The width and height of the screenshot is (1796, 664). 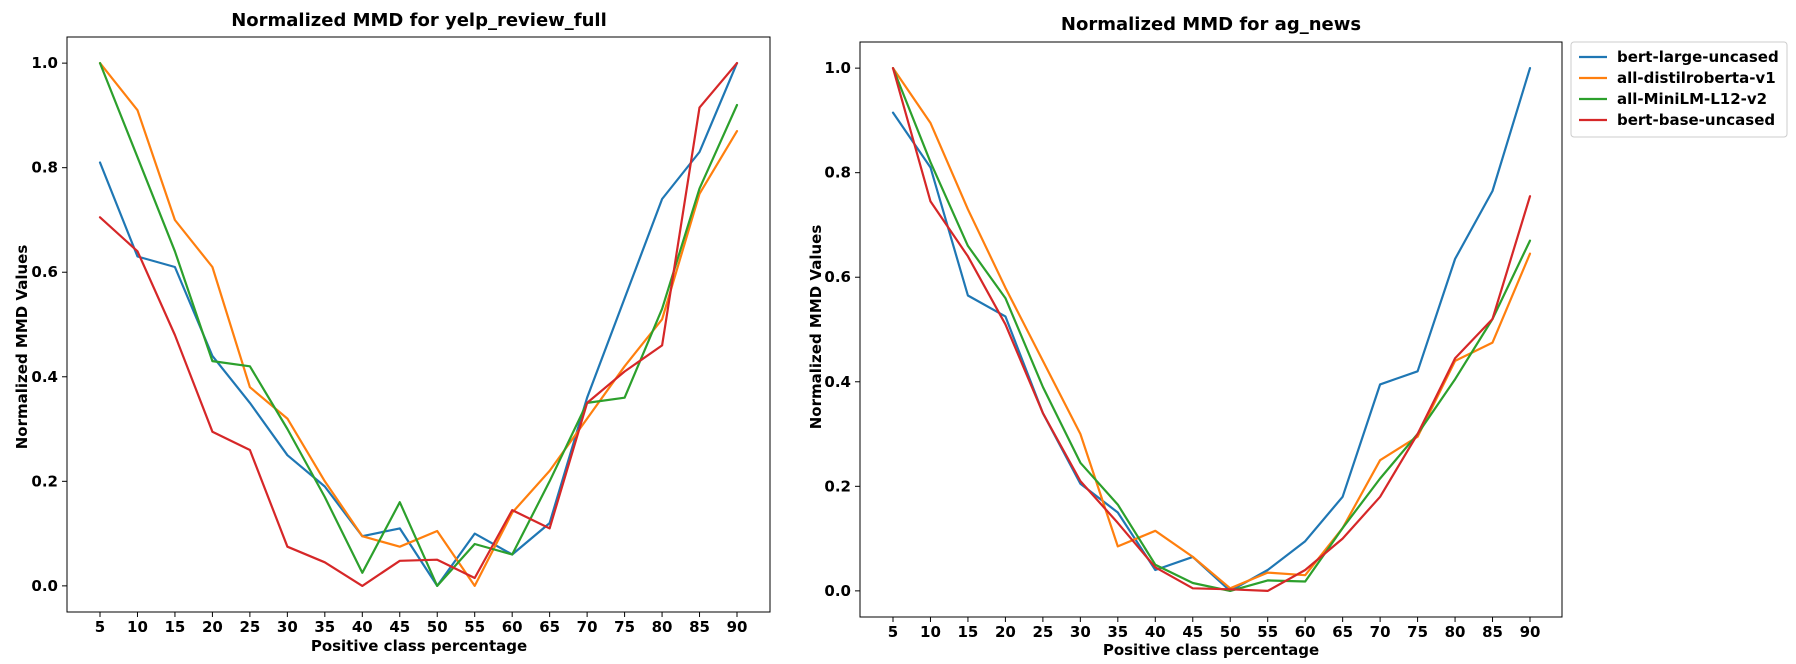 What do you see at coordinates (1211, 24) in the screenshot?
I see `chart-title: Normalized MMD for ag_news` at bounding box center [1211, 24].